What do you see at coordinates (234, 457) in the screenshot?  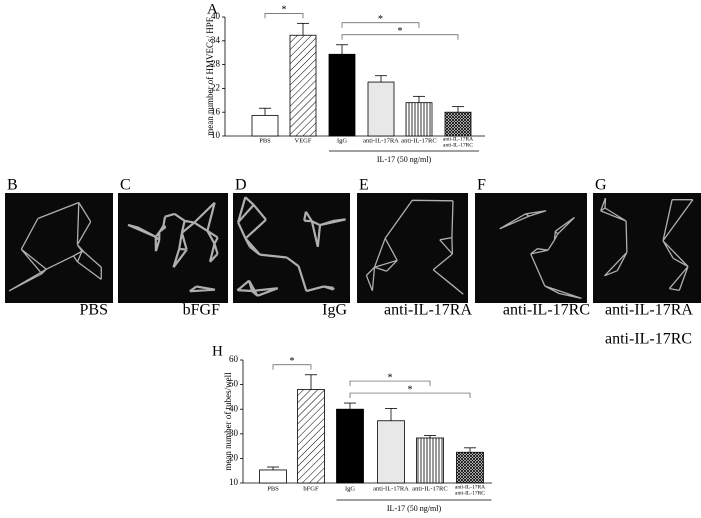 I see `y-tick-label: 20` at bounding box center [234, 457].